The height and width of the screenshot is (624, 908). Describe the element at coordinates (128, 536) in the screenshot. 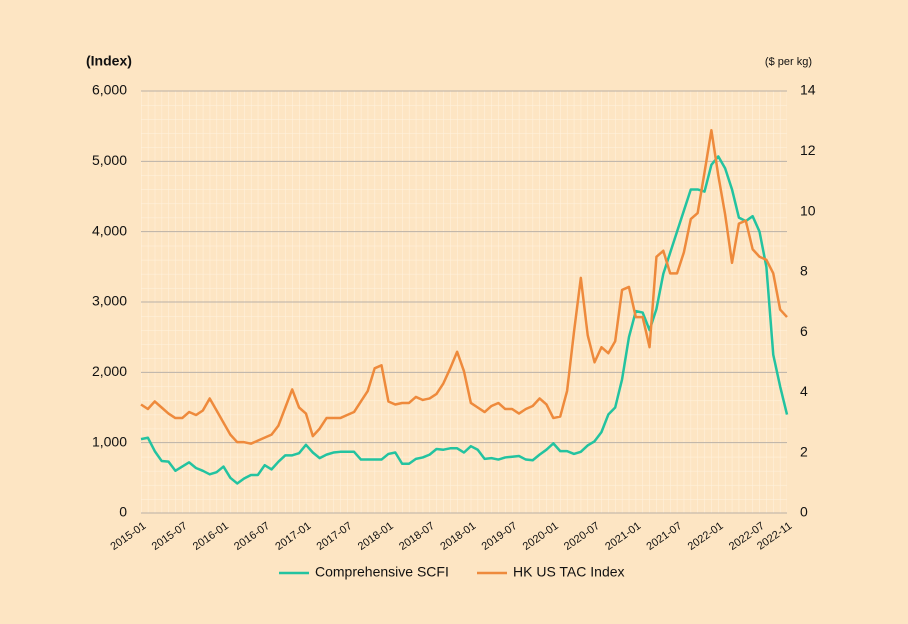

I see `x-tick-label: 2015-01` at that location.